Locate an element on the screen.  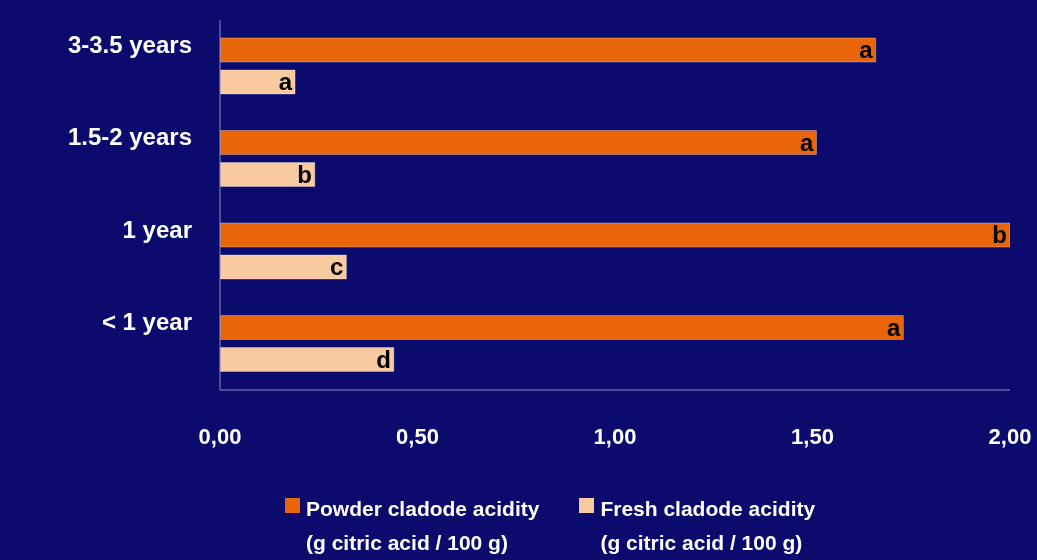
legend-label: Powder cladode acidity (g citric acid / 100 g) is located at coordinates (423, 526).